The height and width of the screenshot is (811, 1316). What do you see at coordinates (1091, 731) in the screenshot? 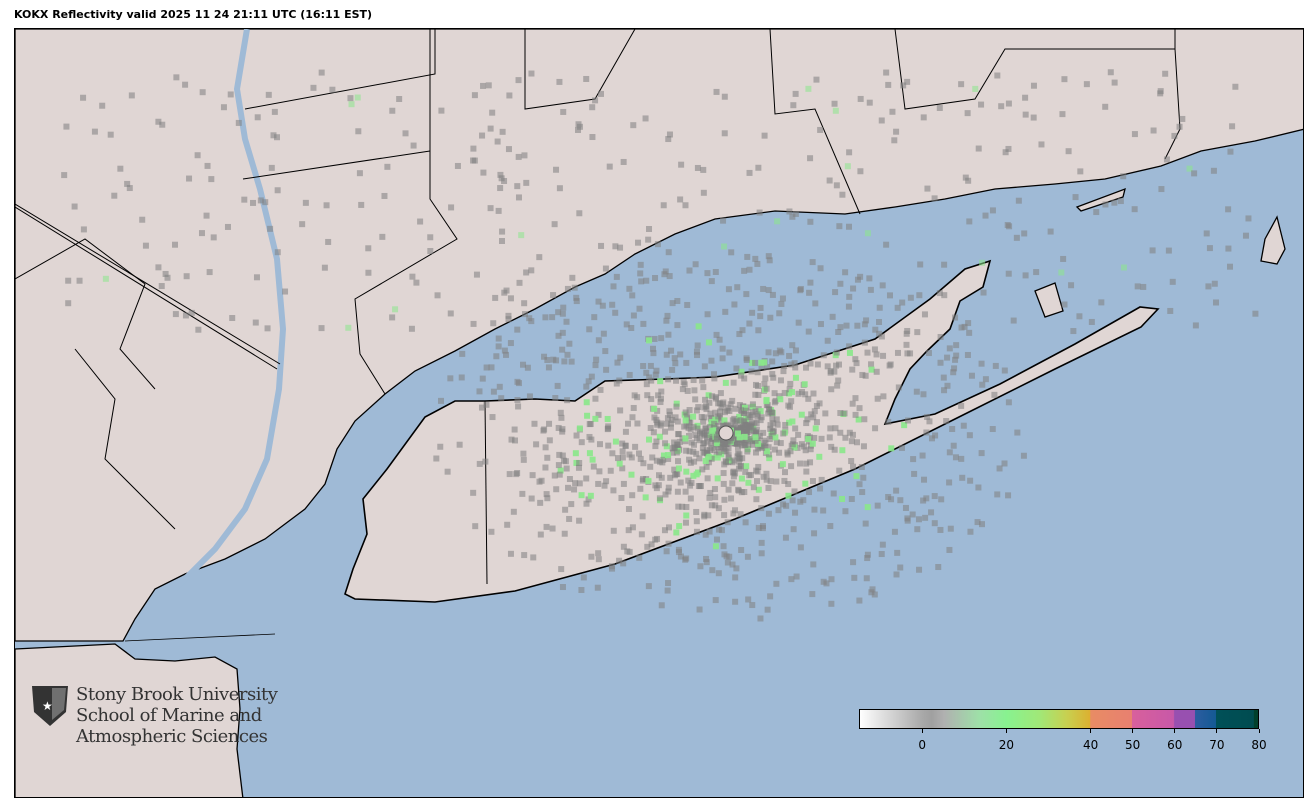
I see `colorbar-tick` at bounding box center [1091, 731].